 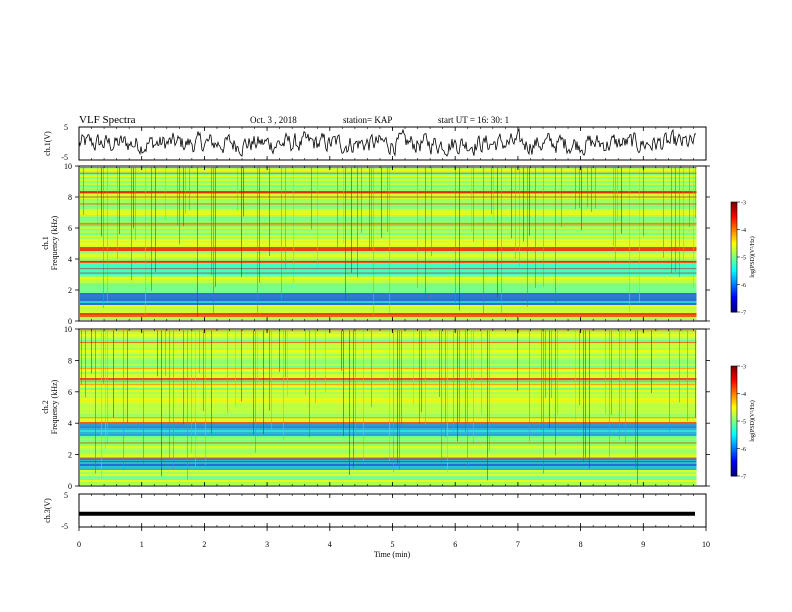 I want to click on date-label: Oct. 3 , 2018, so click(x=273, y=120).